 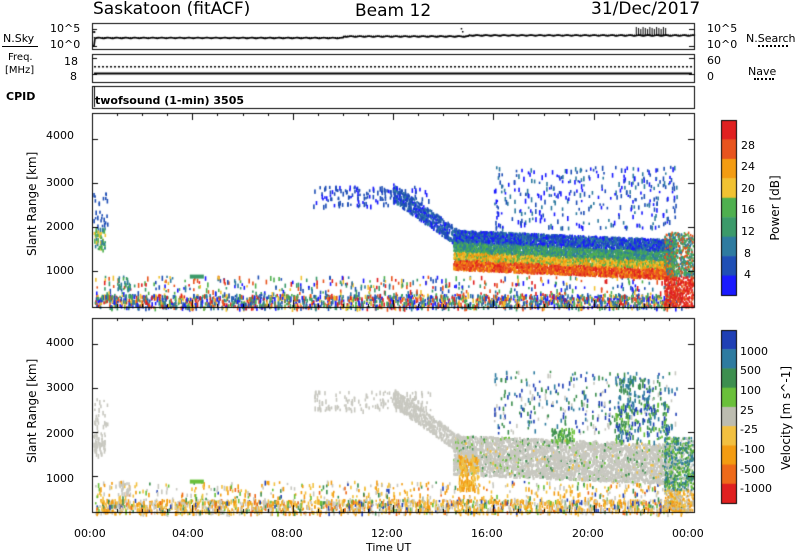 I want to click on noise-left-tick-bottom: 10^0, so click(x=65, y=44).